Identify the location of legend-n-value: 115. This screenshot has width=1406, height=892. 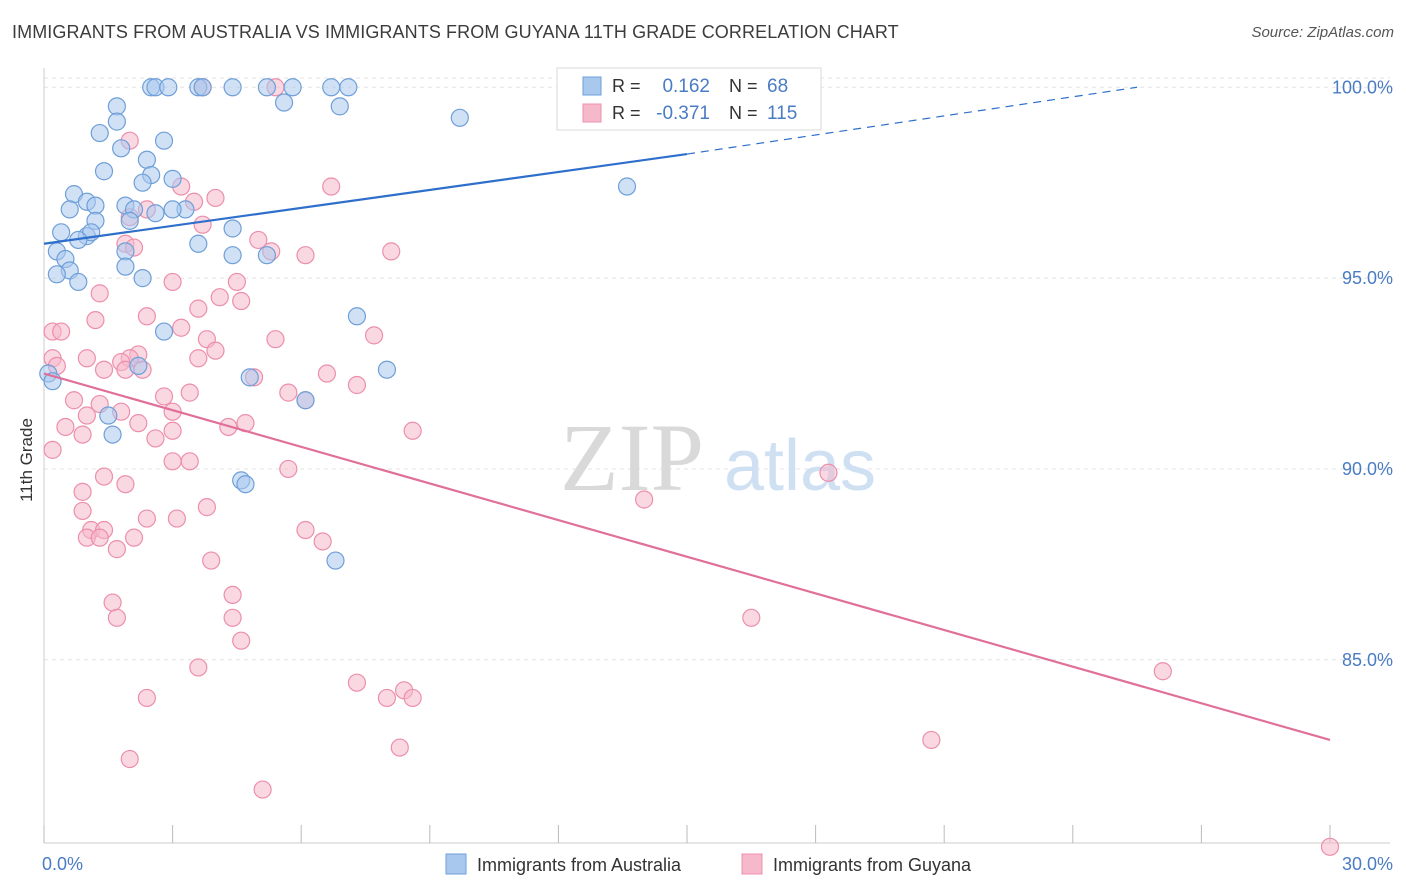
(782, 113).